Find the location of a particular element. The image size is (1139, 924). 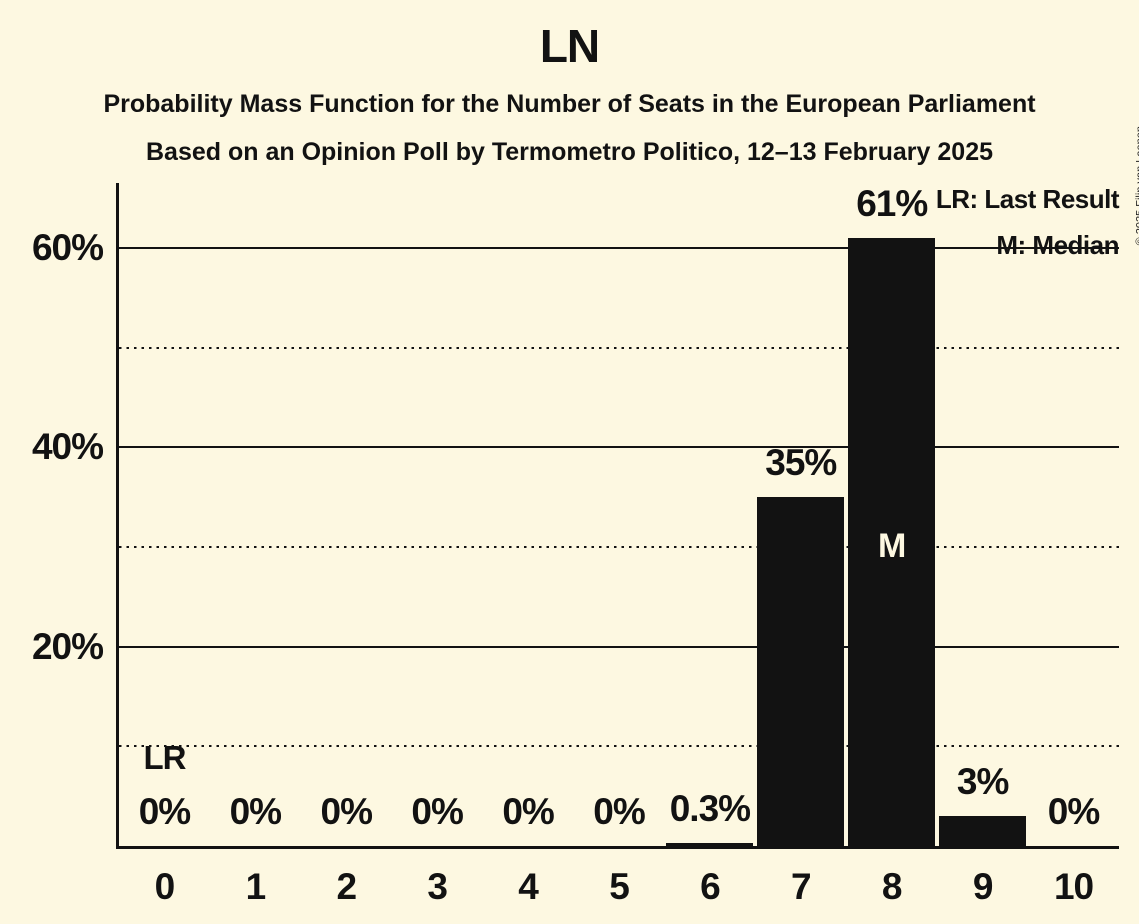

y-axis-label-40: 40% is located at coordinates (67, 447).